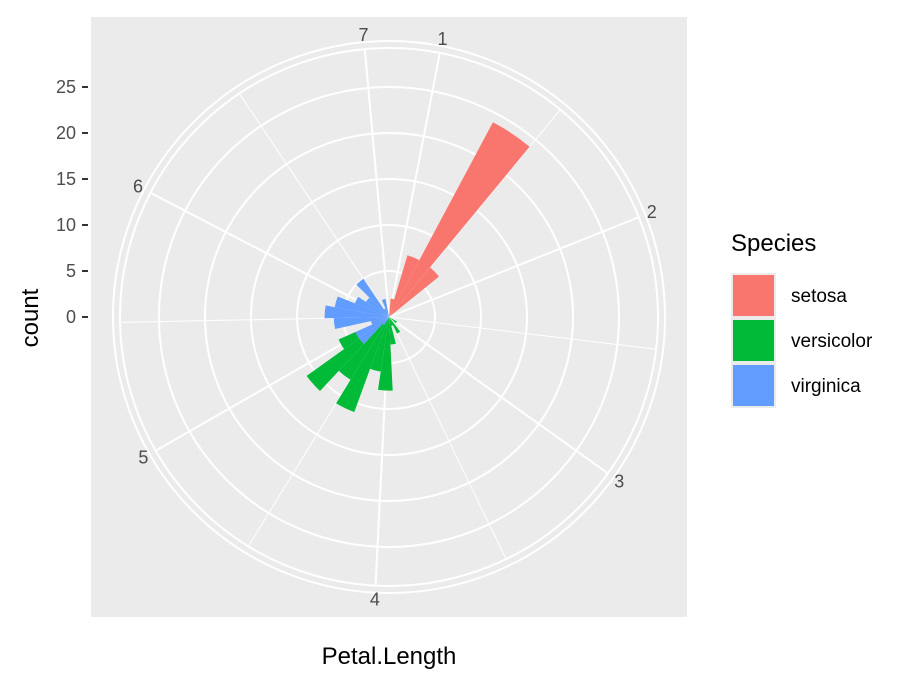 This screenshot has width=921, height=691. I want to click on r-tick-label: 10, so click(66, 225).